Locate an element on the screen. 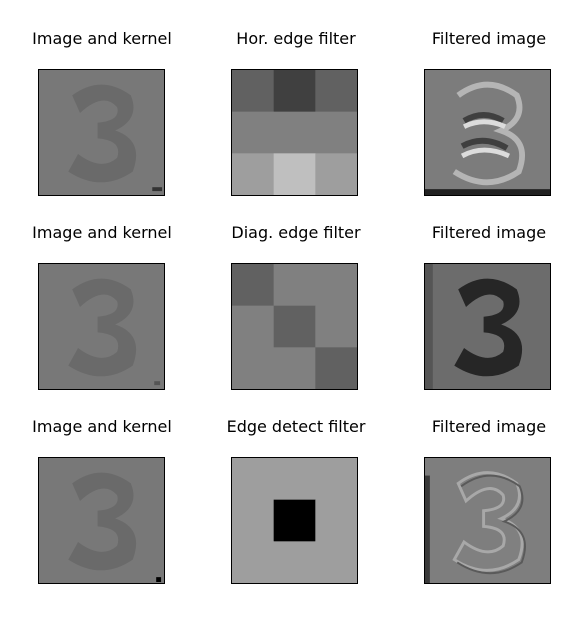  kernel-grid-edge is located at coordinates (294, 520).